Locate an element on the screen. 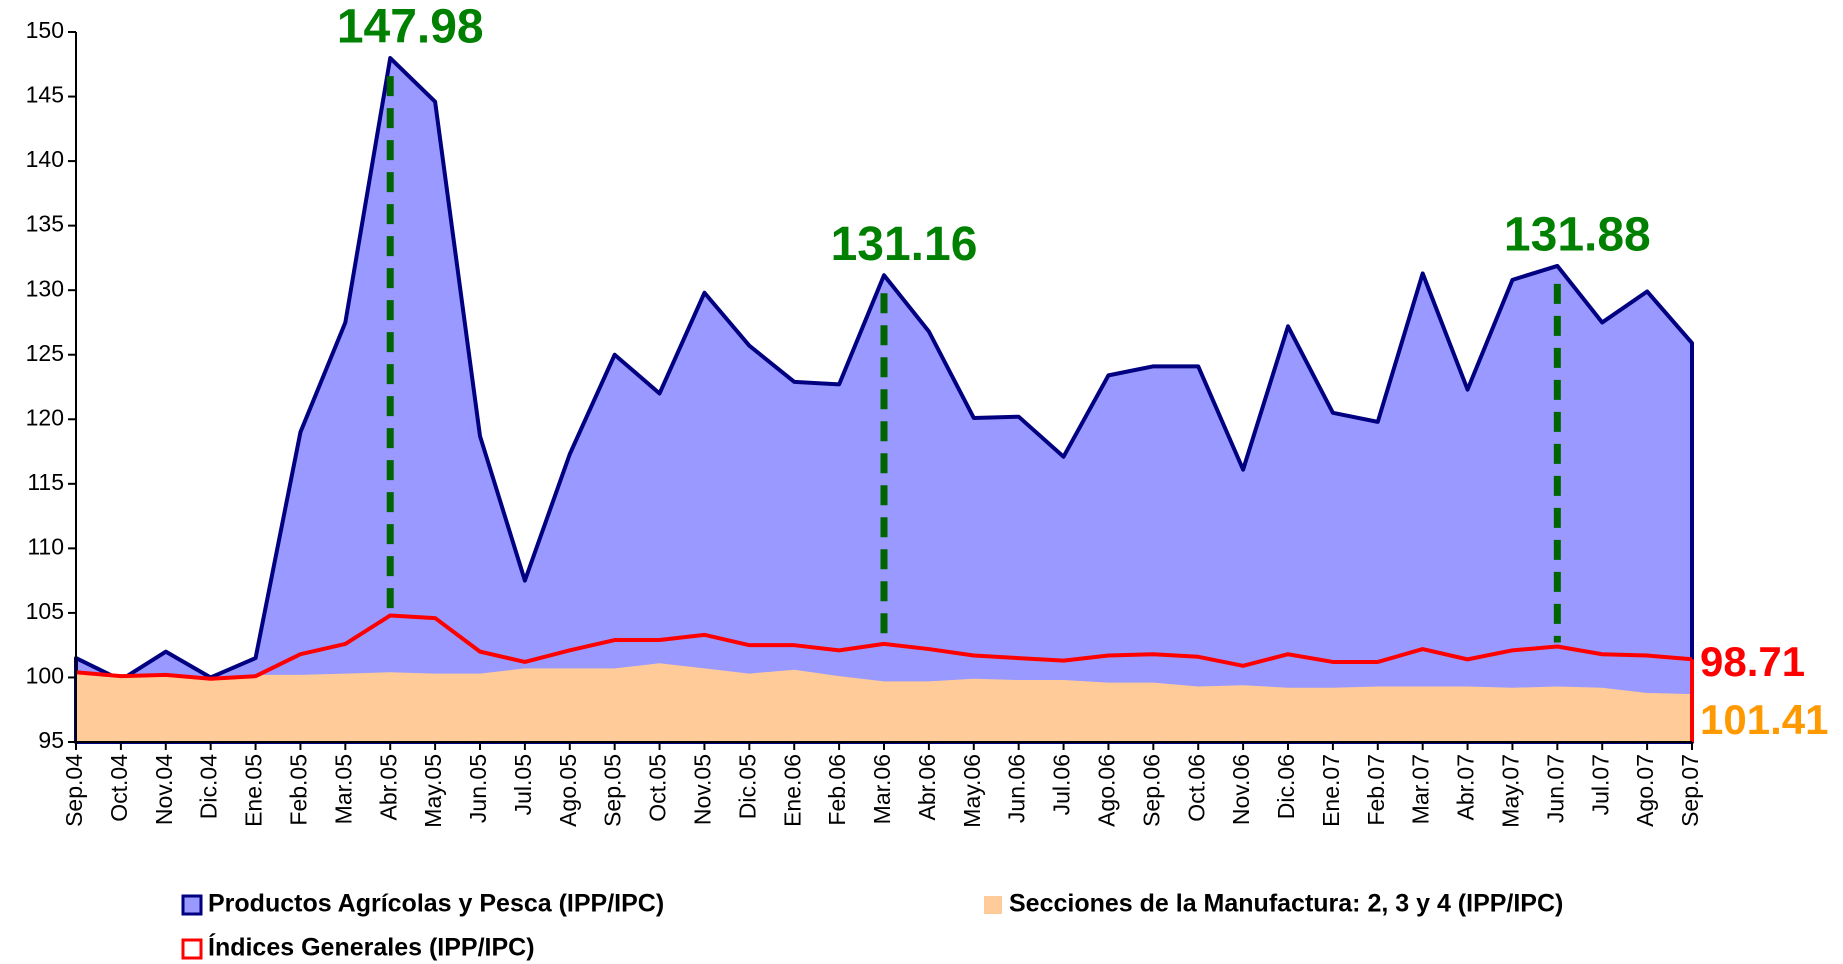  area is located at coordinates (884, 702).